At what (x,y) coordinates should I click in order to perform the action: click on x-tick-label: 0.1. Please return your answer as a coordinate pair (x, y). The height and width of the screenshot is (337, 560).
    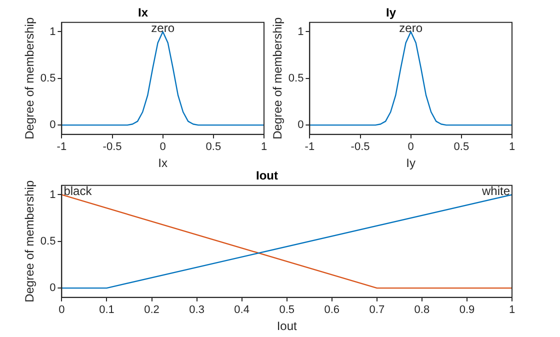
    Looking at the image, I should click on (106, 310).